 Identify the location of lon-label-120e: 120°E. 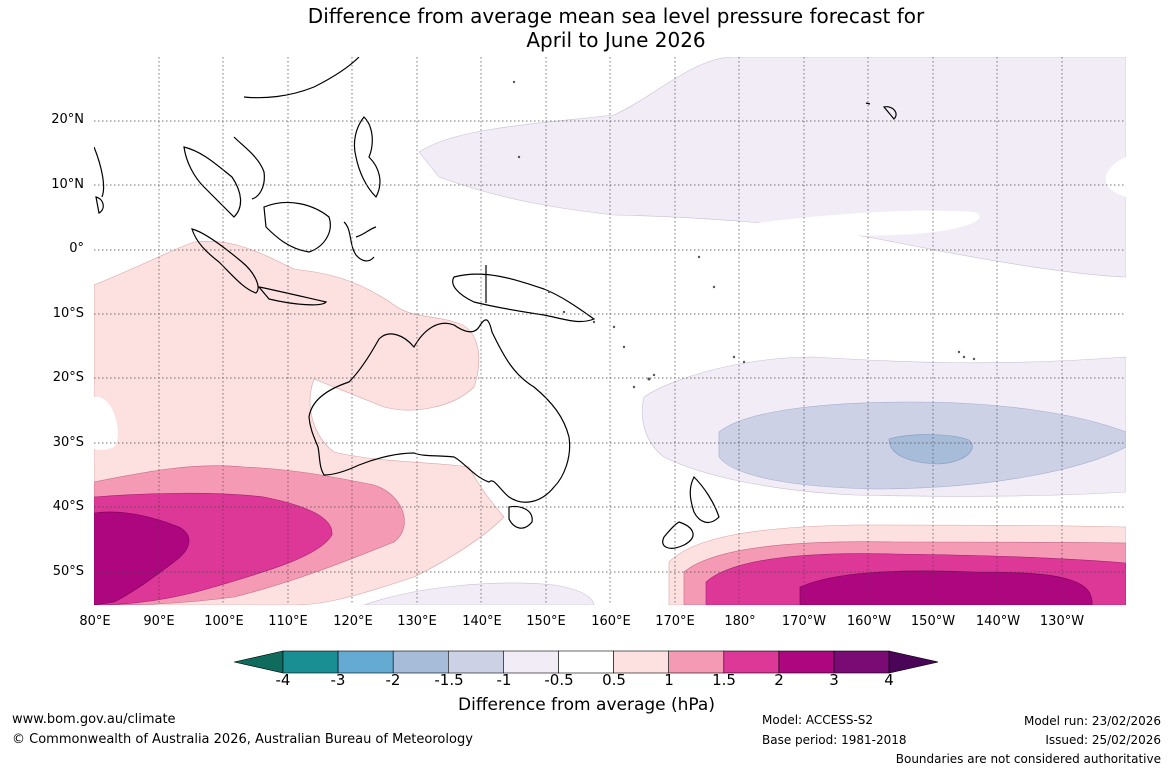
(353, 621).